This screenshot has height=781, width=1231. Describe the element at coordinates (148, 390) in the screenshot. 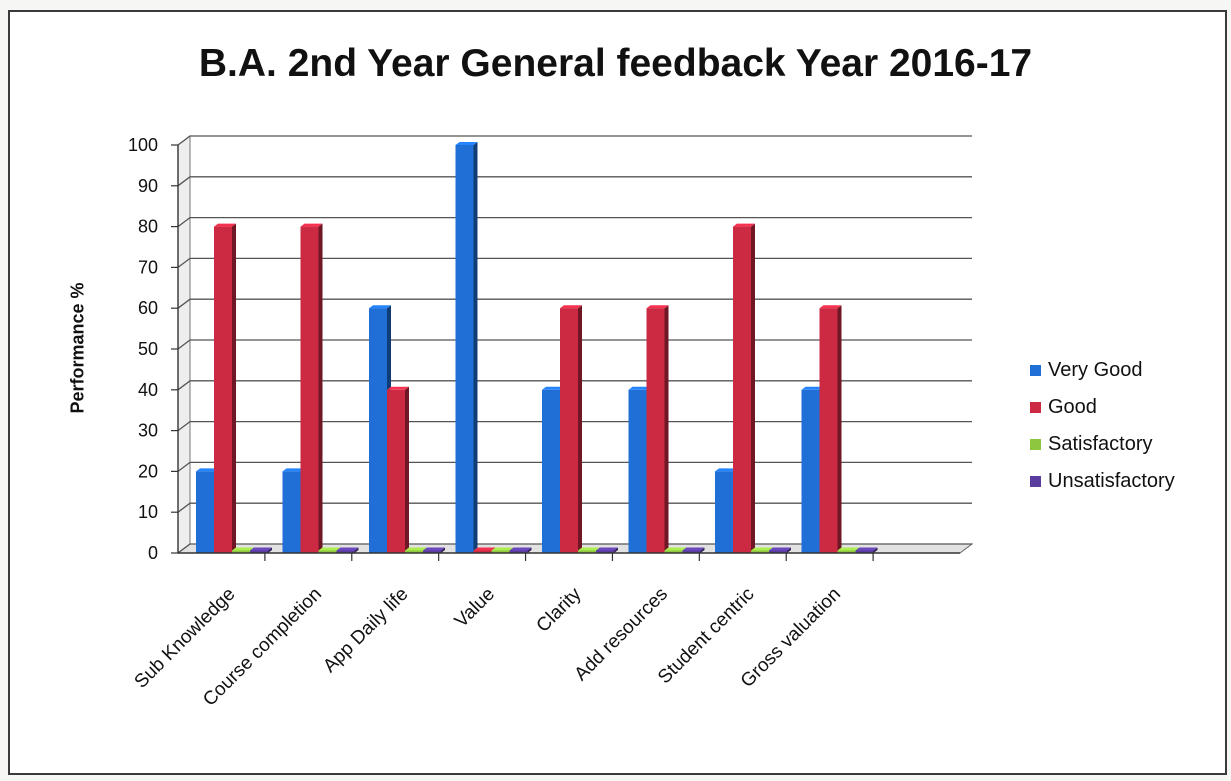

I see `y-tick-label: 40` at that location.